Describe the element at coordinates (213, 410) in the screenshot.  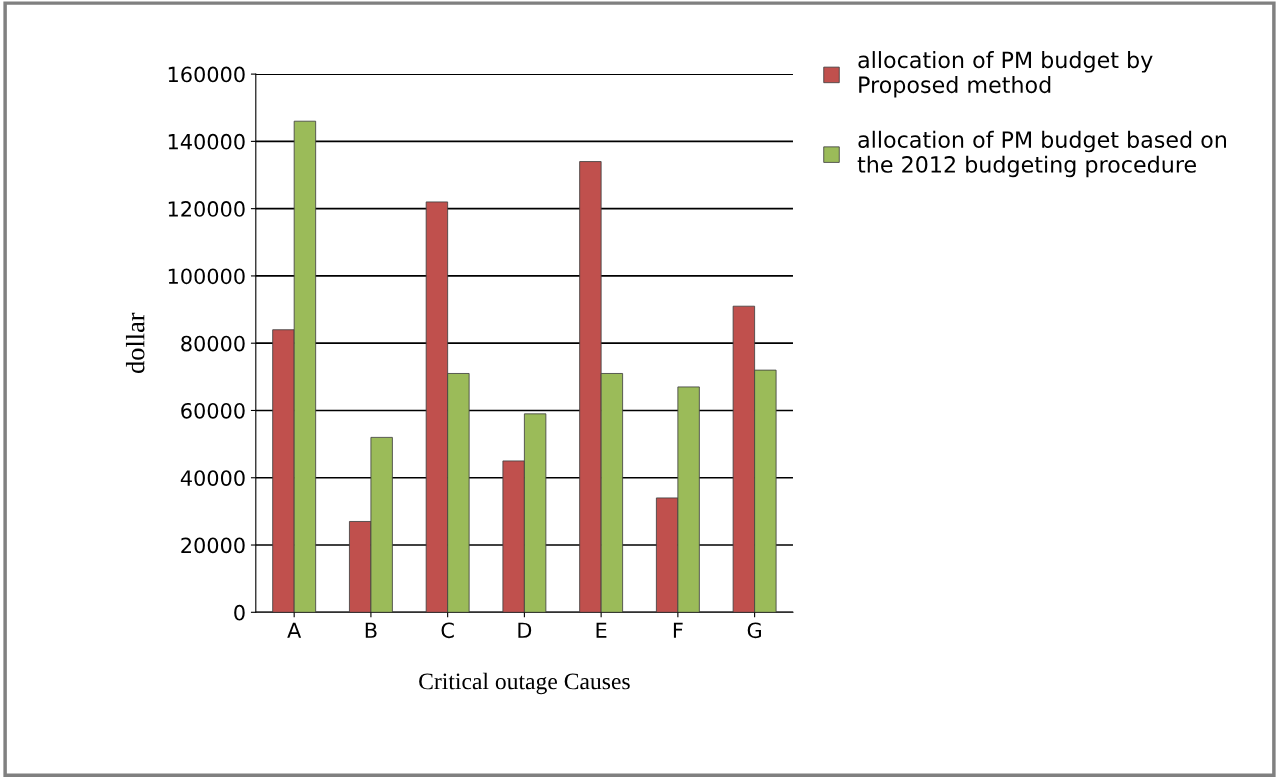
I see `y-tick-label: 60000` at that location.